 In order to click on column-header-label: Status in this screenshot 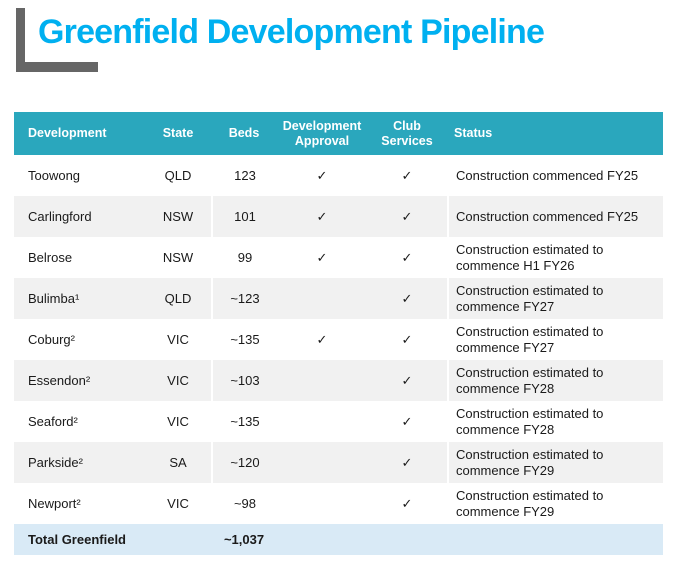, I will do `click(473, 133)`.